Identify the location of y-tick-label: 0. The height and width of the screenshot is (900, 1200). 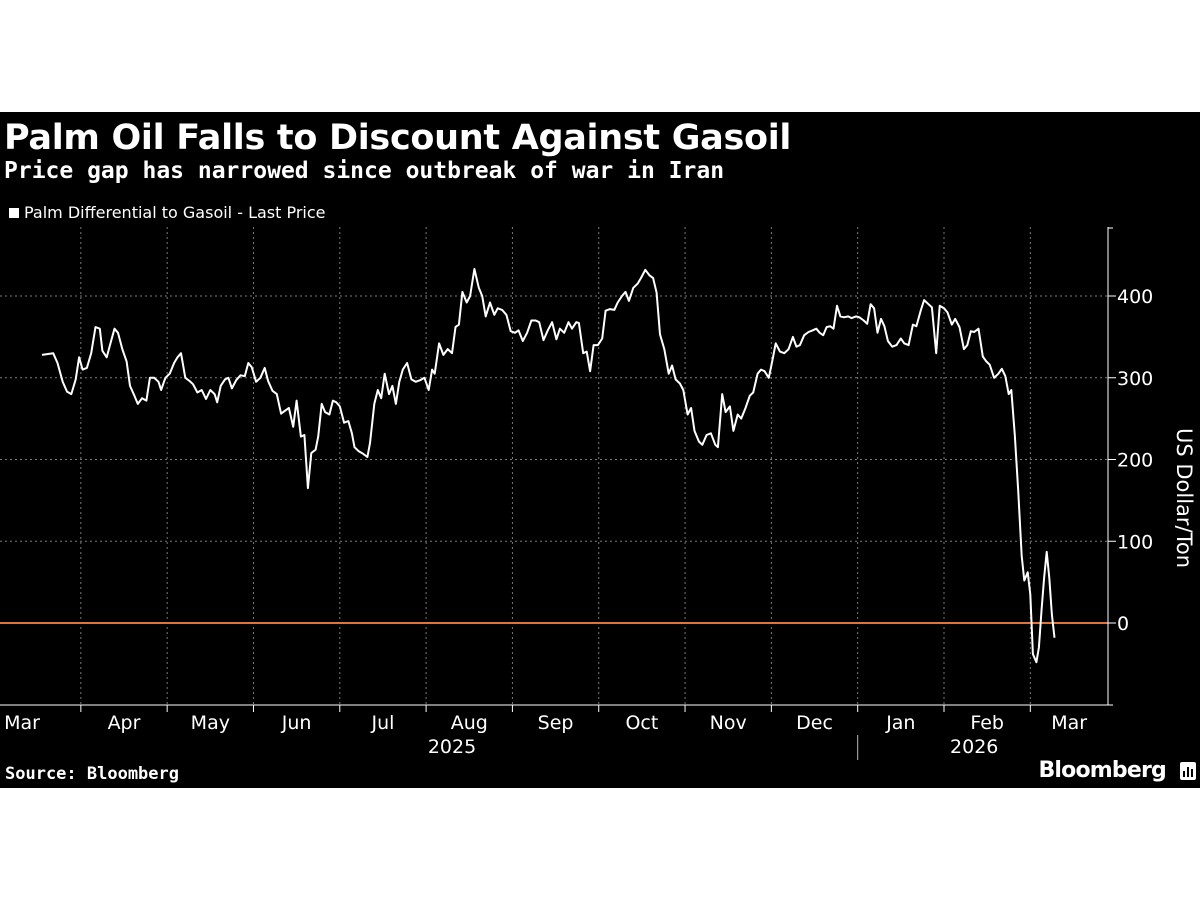
(1123, 624).